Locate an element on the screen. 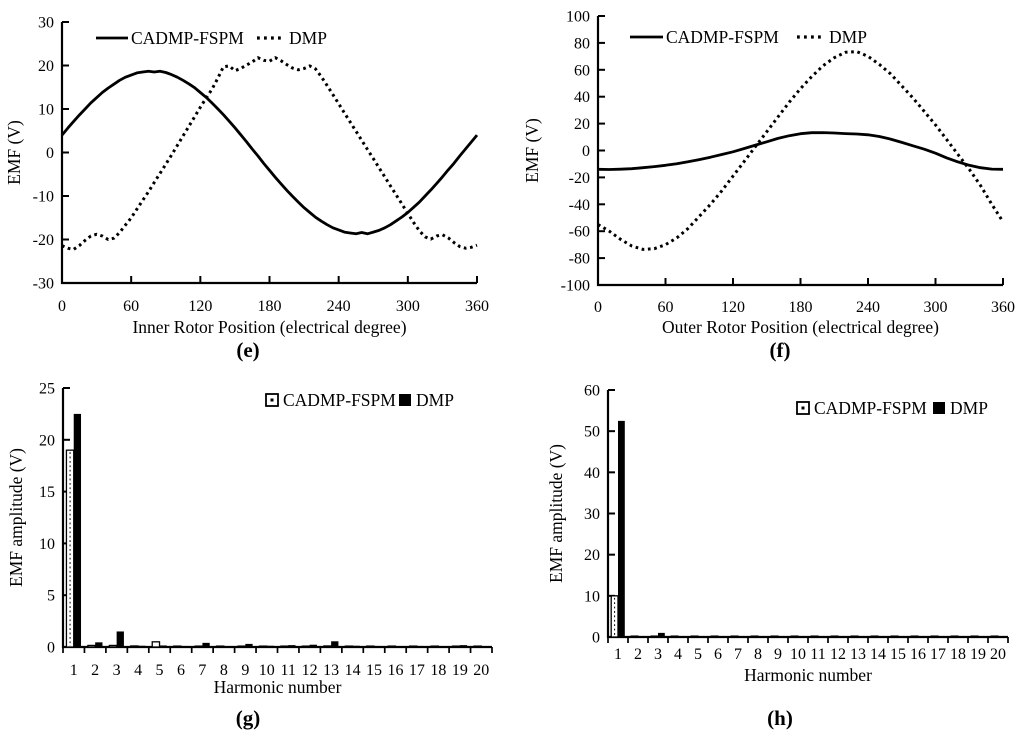 This screenshot has height=741, width=1024. y-axis-tick-label: 25 is located at coordinates (47, 389).